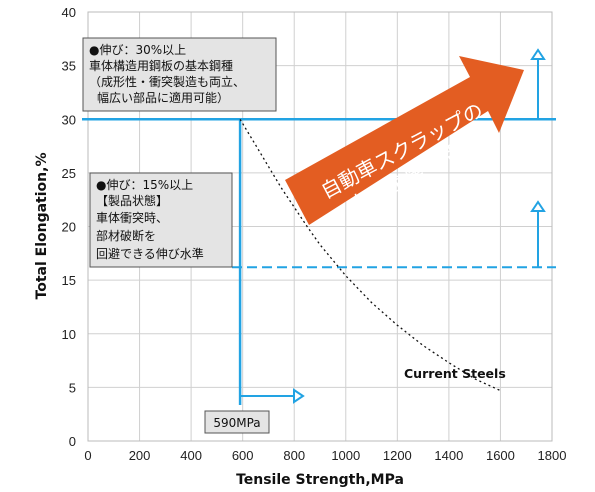 This screenshot has width=595, height=492. What do you see at coordinates (126, 235) in the screenshot?
I see `annotation-box-15-line-4: 部材破断を` at bounding box center [126, 235].